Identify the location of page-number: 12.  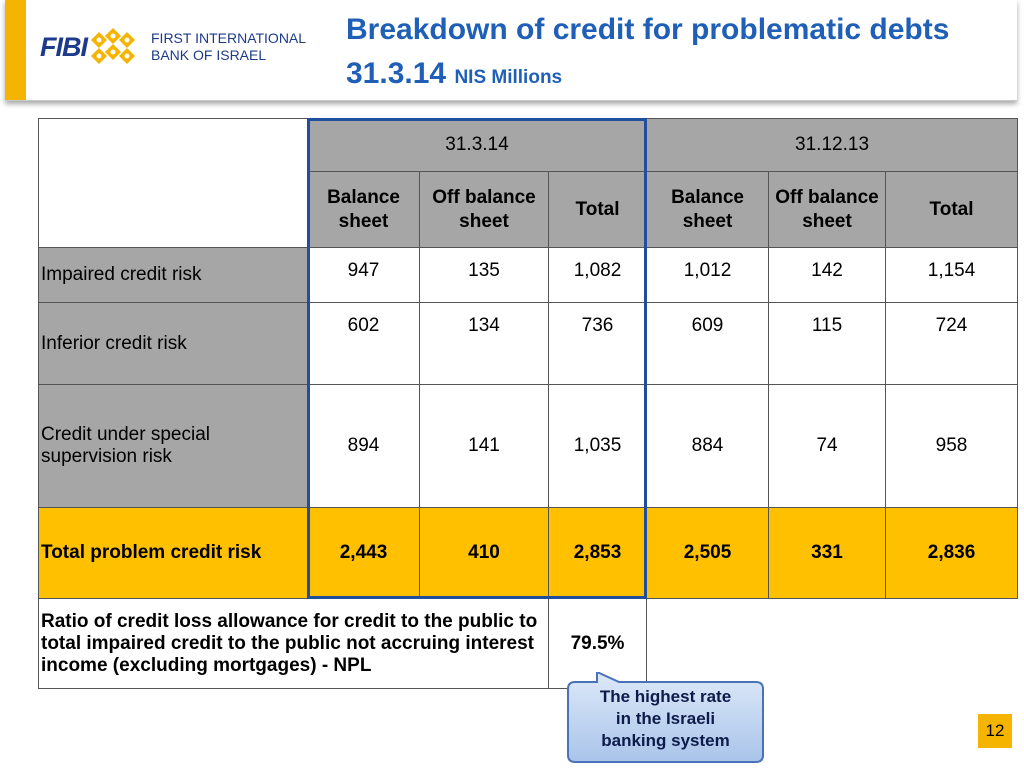
(995, 731).